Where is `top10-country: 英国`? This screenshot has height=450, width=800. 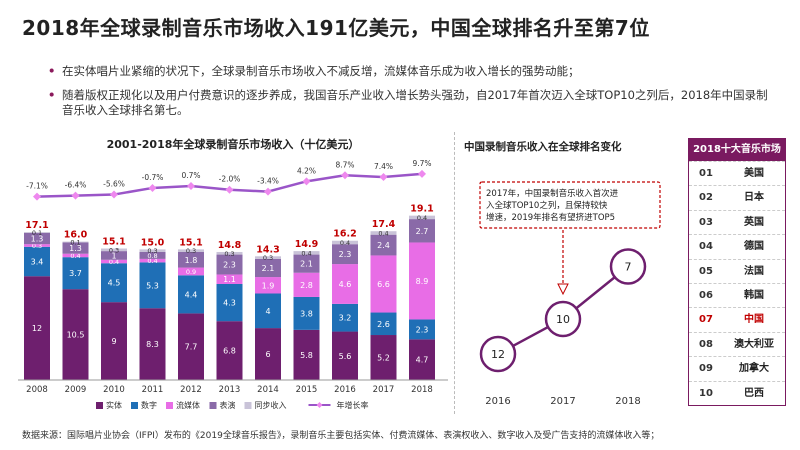 top10-country: 英国 is located at coordinates (754, 222).